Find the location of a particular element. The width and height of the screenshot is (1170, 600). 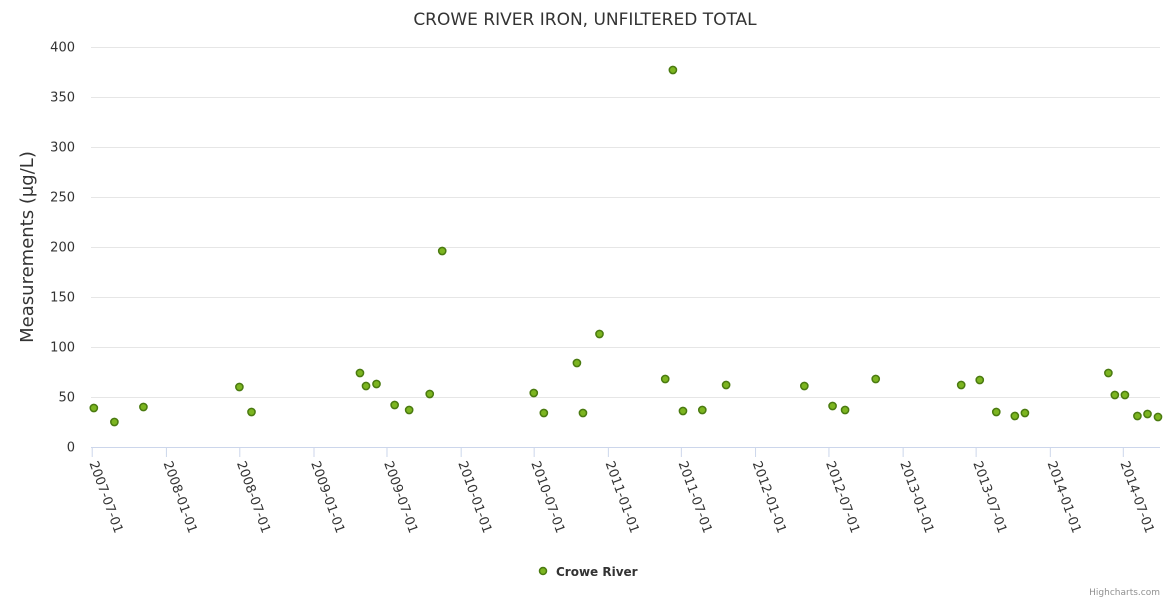

credits-link: Highcharts.com is located at coordinates (1124, 593).